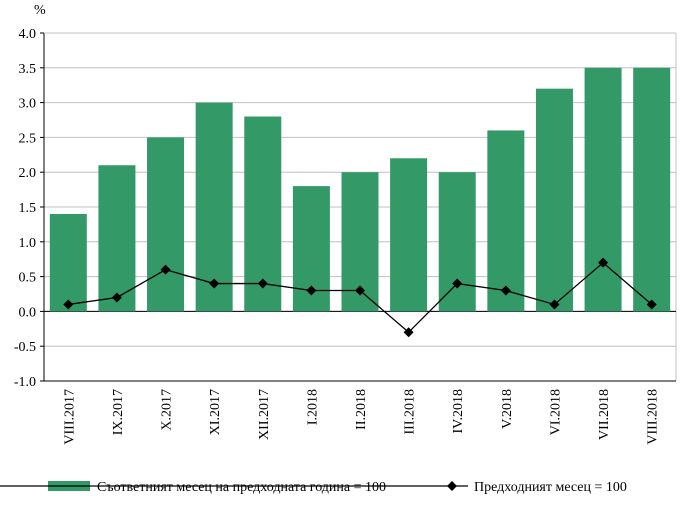 This screenshot has width=690, height=507. Describe the element at coordinates (604, 414) in the screenshot. I see `x-tick-label: VII.2018` at that location.